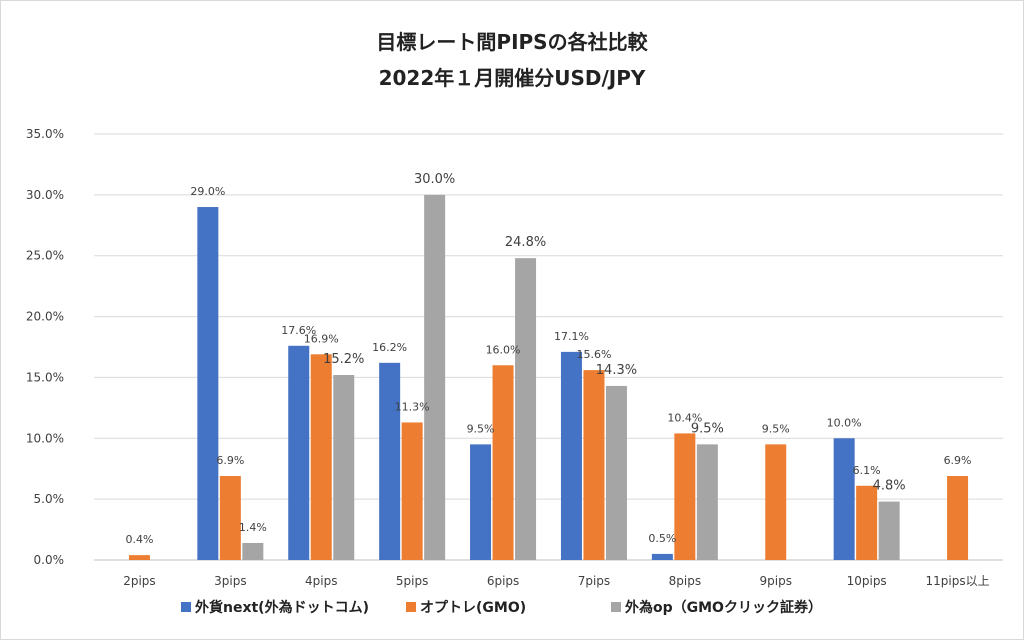 The height and width of the screenshot is (640, 1024). Describe the element at coordinates (45, 256) in the screenshot. I see `y-tick-label: 25.0%` at that location.